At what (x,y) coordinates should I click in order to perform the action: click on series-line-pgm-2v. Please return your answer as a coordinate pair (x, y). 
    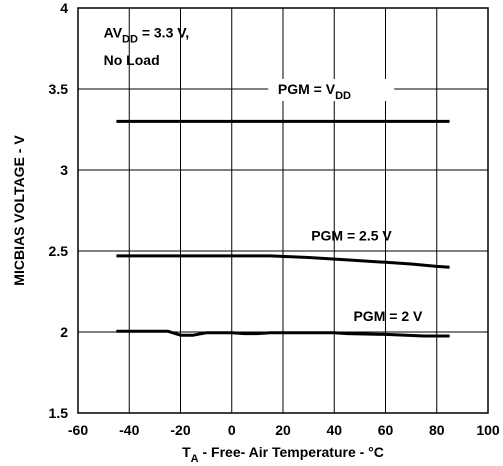
    Looking at the image, I should click on (283, 333).